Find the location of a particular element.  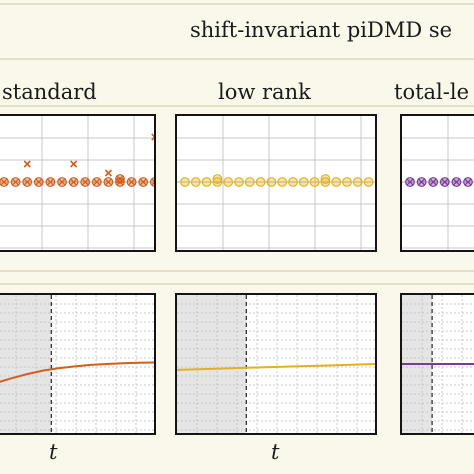

title-divider is located at coordinates (237, 59).